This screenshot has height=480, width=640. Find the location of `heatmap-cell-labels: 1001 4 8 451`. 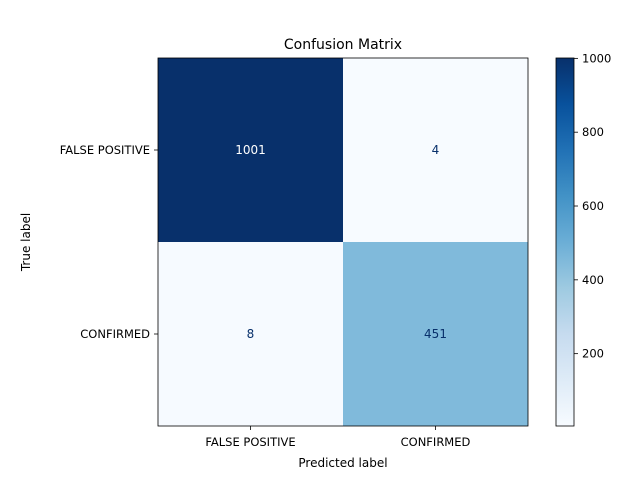

heatmap-cell-labels: 1001 4 8 451 is located at coordinates (341, 242).